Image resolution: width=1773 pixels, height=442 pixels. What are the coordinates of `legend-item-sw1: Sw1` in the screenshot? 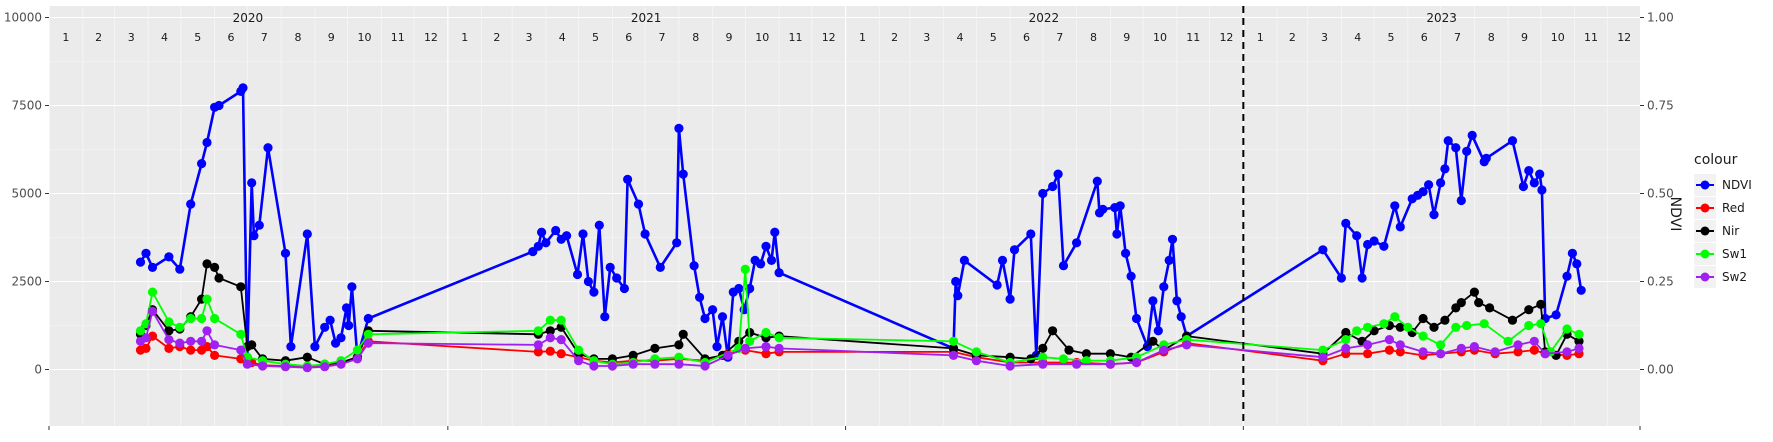 It's located at (1720, 254).